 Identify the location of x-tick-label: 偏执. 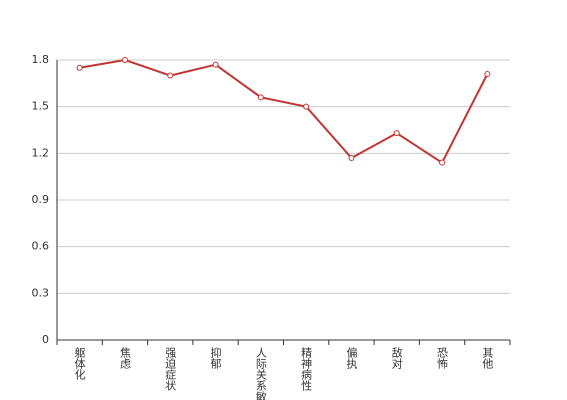
(351, 358).